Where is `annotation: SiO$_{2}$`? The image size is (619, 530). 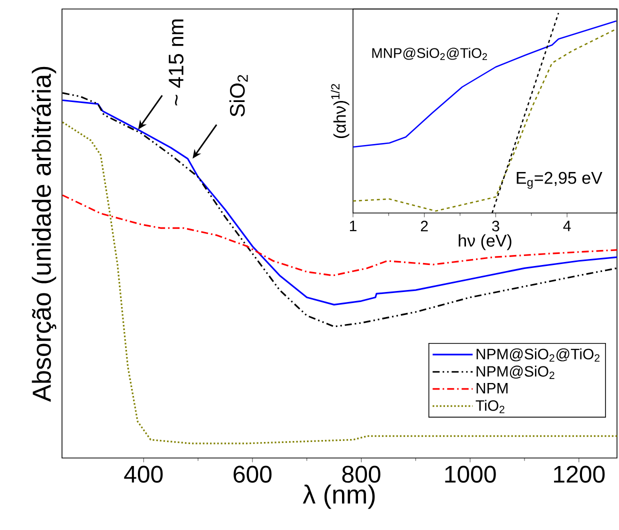
annotation: SiO$_{2}$ is located at coordinates (238, 96).